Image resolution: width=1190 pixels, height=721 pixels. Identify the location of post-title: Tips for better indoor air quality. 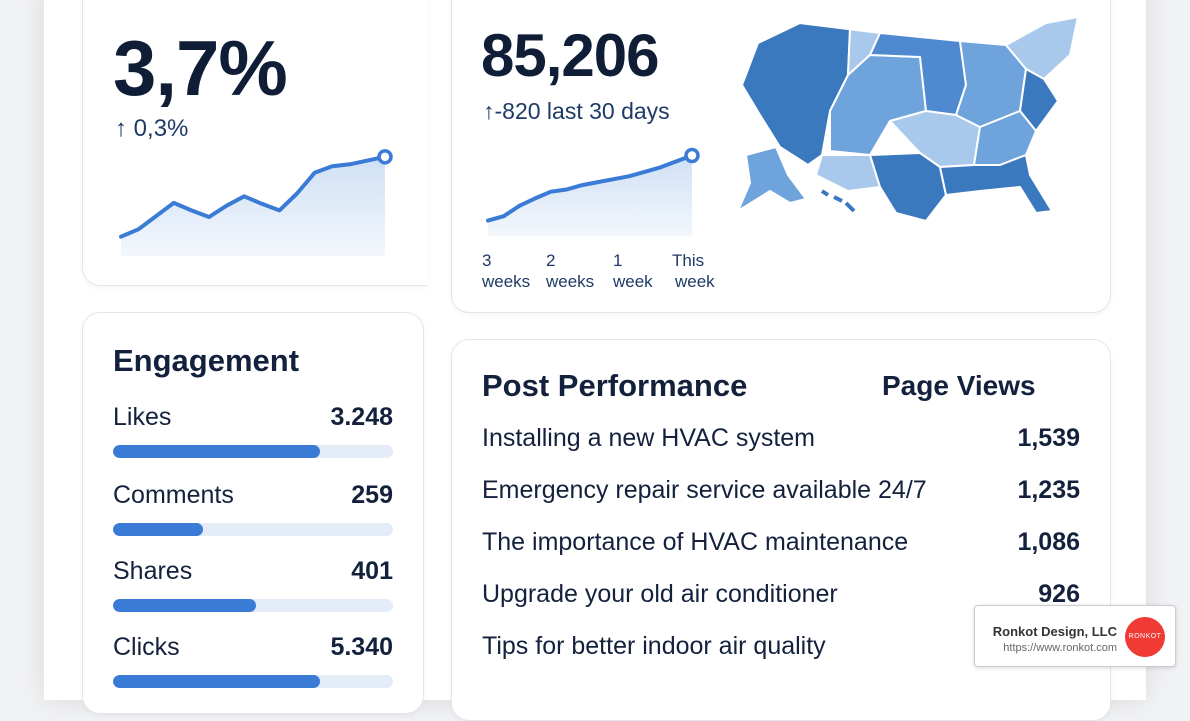
(654, 646).